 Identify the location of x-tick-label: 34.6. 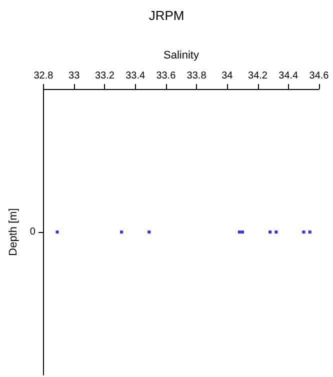
(319, 76).